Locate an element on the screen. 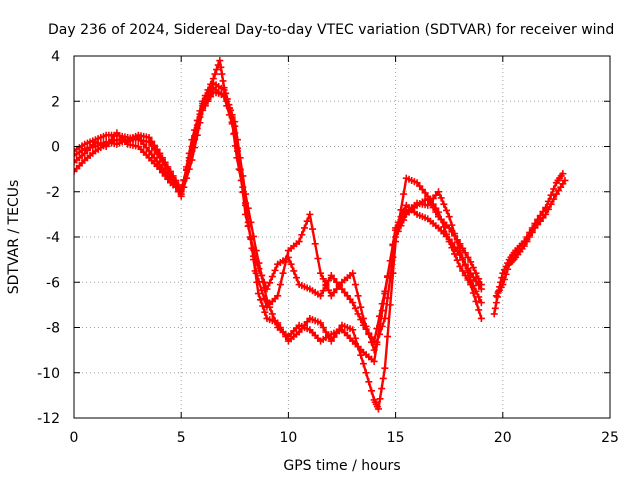 The width and height of the screenshot is (640, 480). y-tick-label: -8 is located at coordinates (53, 329).